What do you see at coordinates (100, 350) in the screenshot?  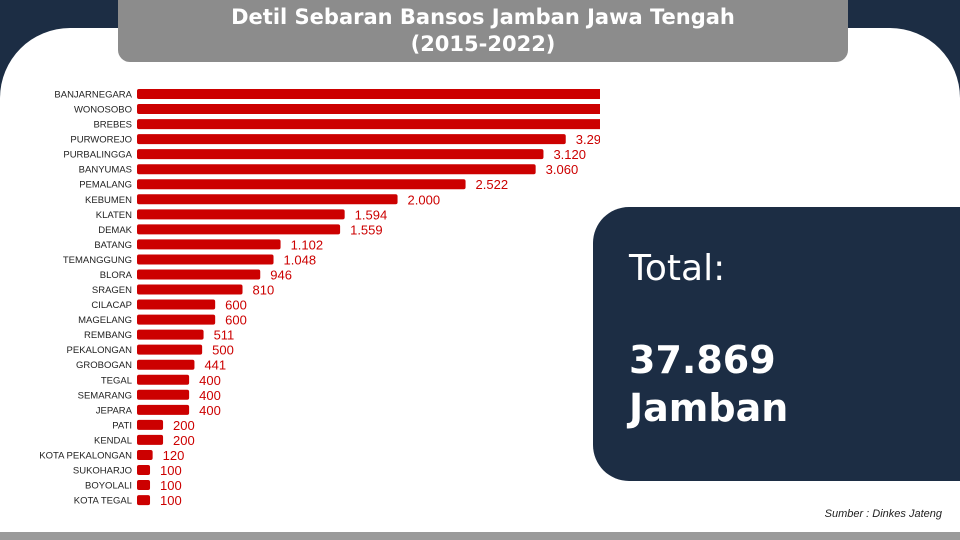 I see `category-label: PEKALONGAN` at bounding box center [100, 350].